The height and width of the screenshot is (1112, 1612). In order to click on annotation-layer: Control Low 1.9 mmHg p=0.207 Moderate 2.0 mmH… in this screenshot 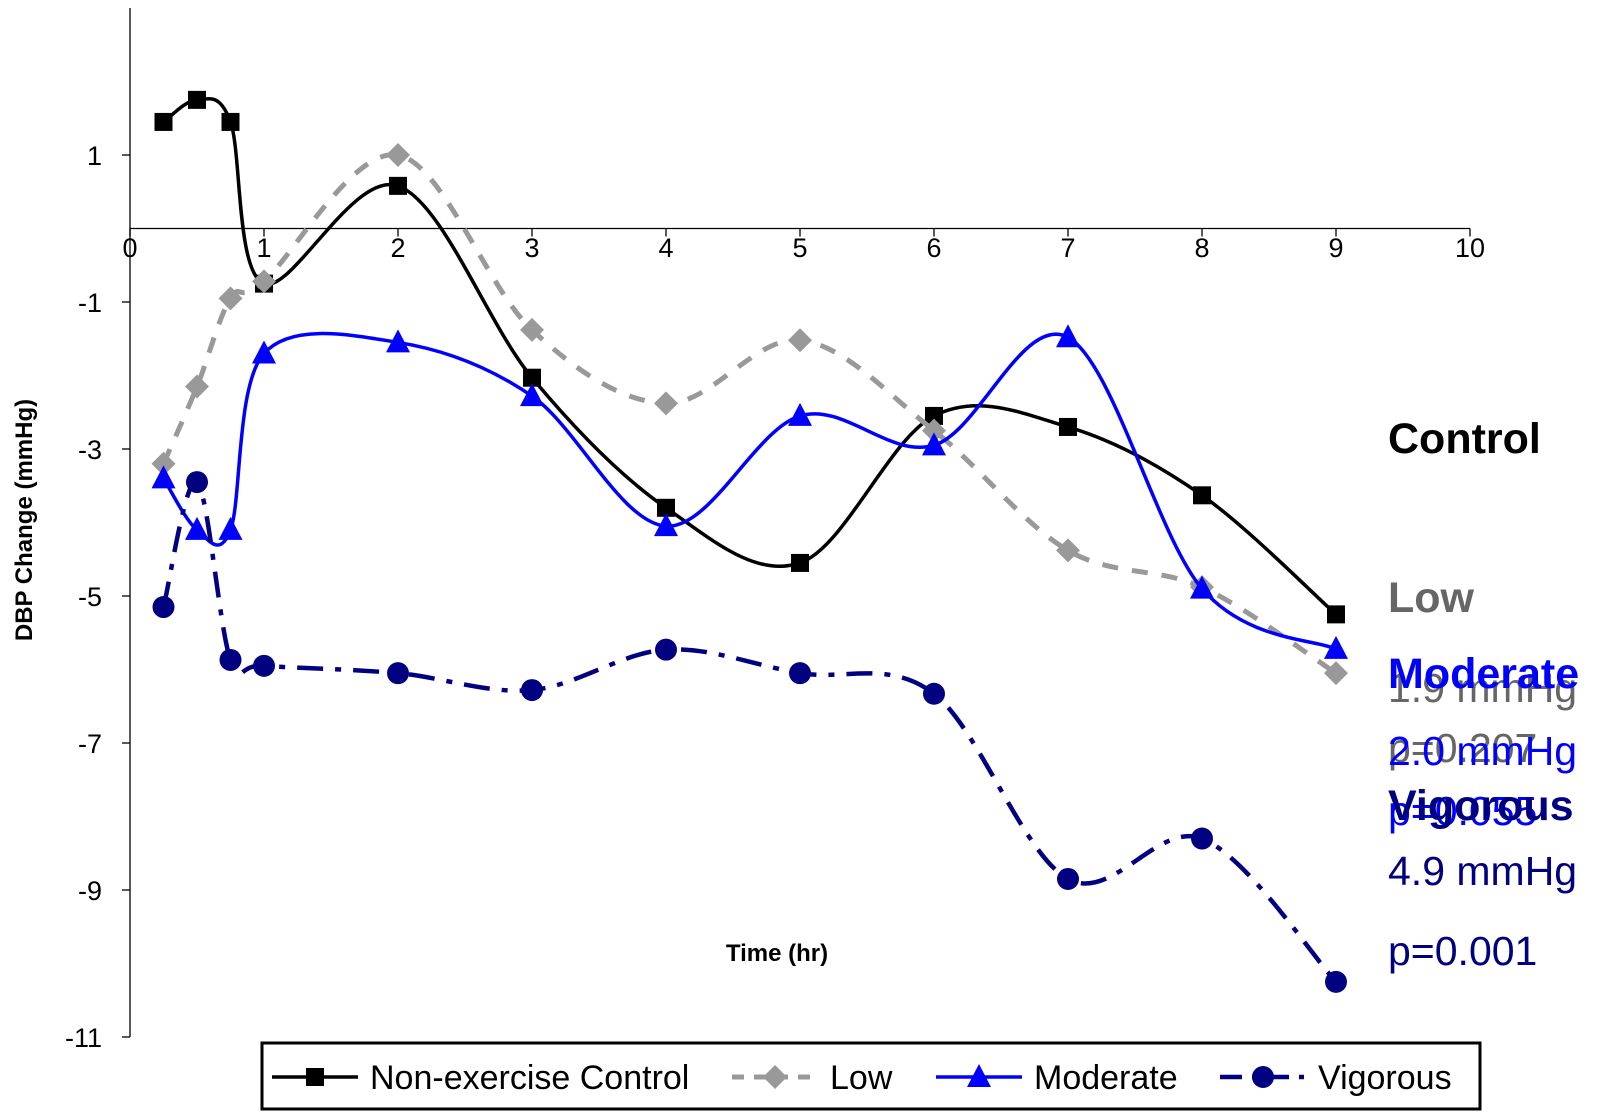, I will do `click(1483, 694)`.